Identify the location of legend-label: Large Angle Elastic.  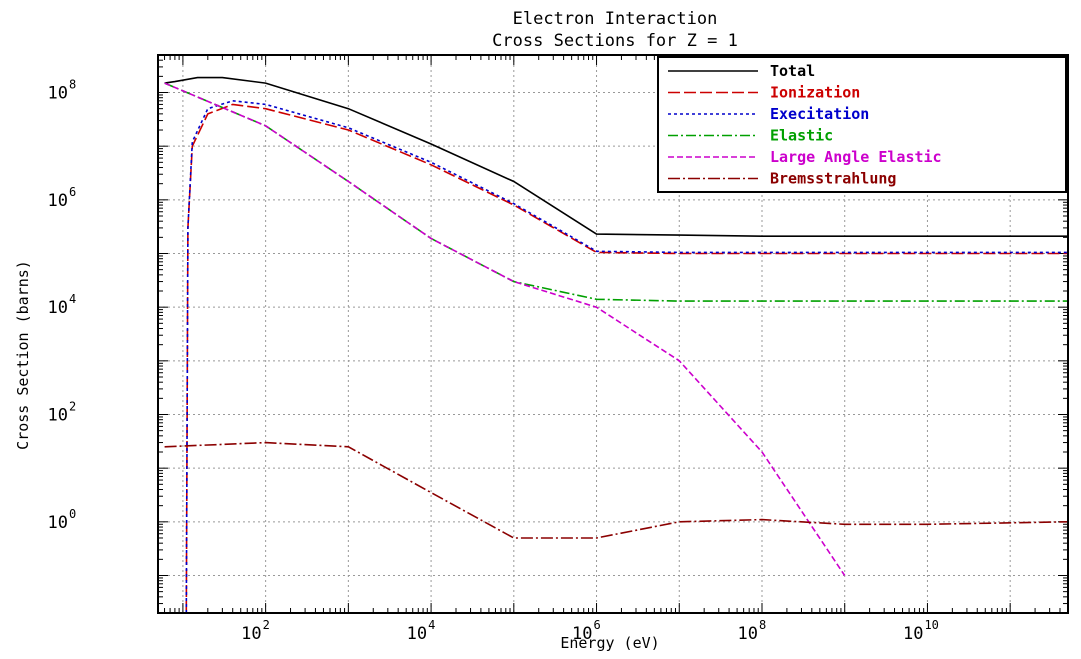
(856, 157).